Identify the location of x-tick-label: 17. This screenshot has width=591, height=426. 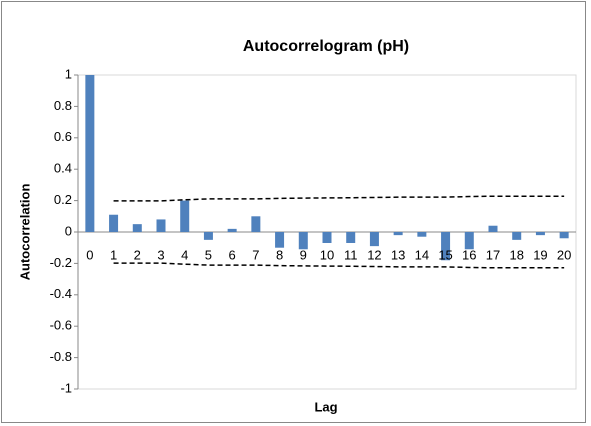
(493, 254).